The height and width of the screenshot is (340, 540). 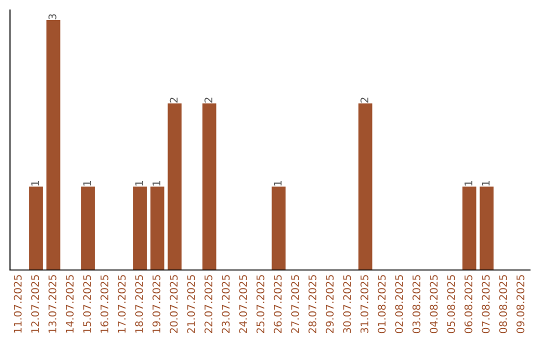 I want to click on x-tick-label: 17.07.2025, so click(x=122, y=304).